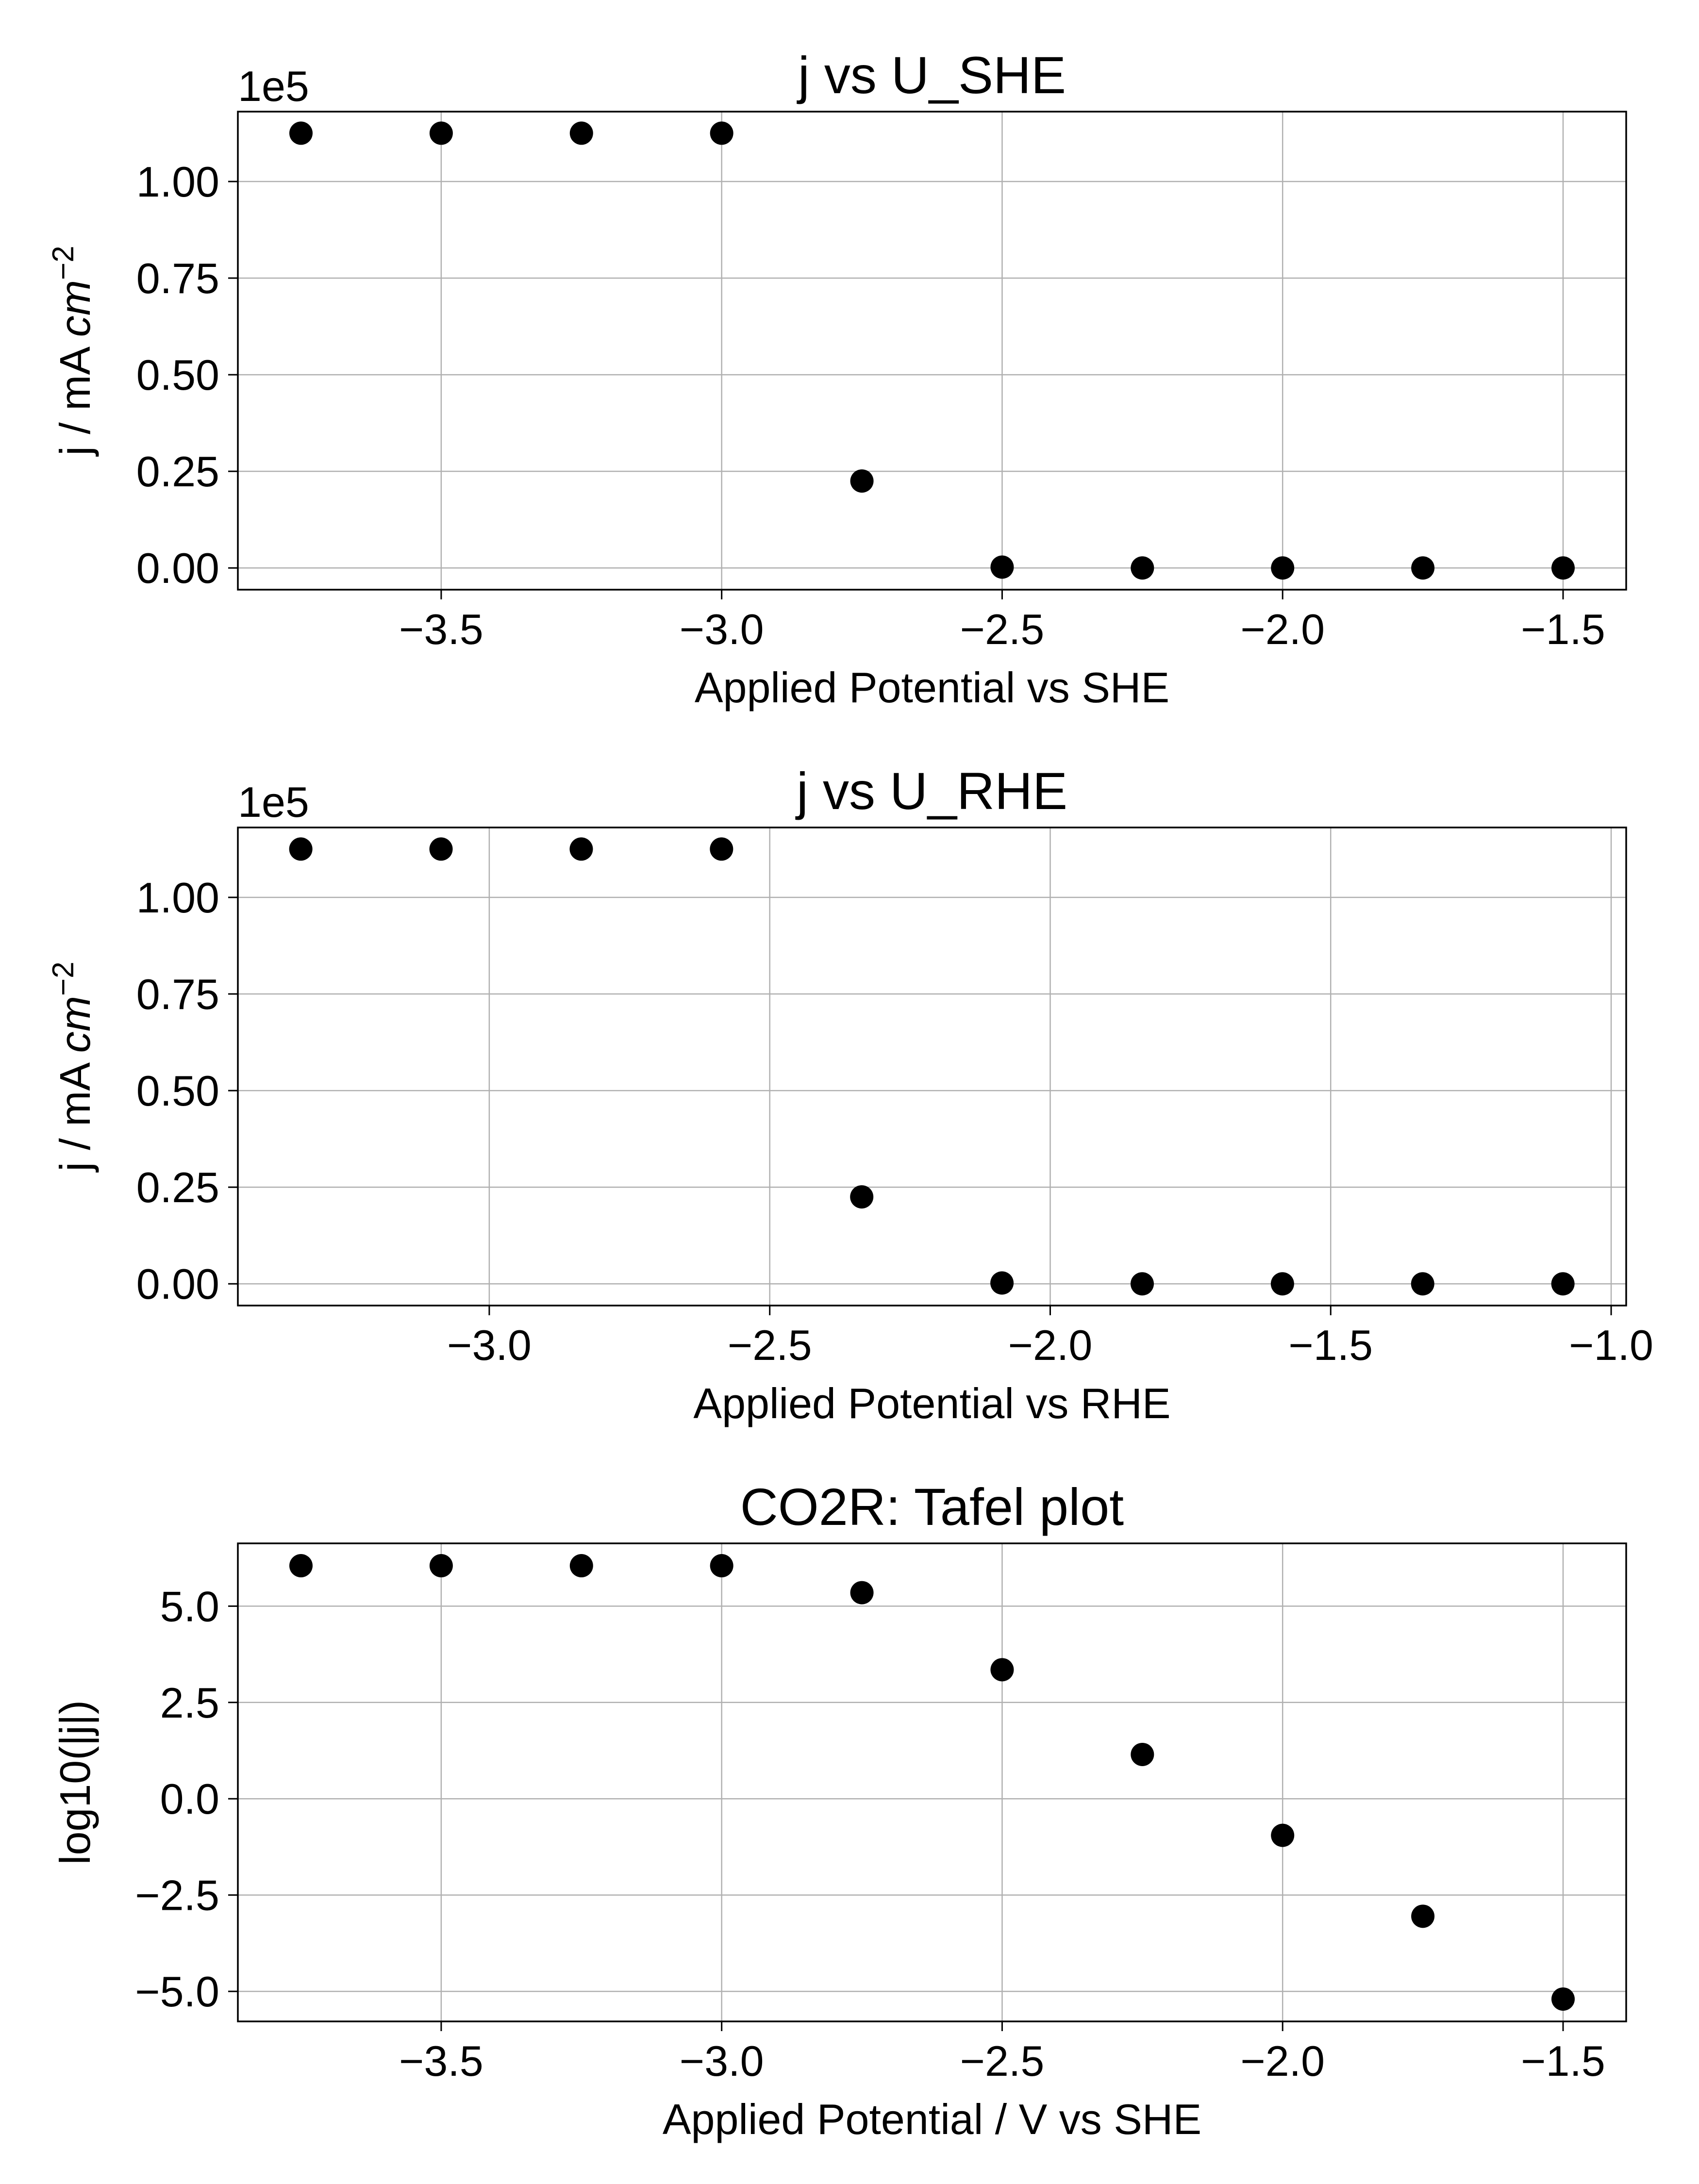 Image resolution: width=1699 pixels, height=2184 pixels. I want to click on chart-2-offset-text: 1e5, so click(273, 802).